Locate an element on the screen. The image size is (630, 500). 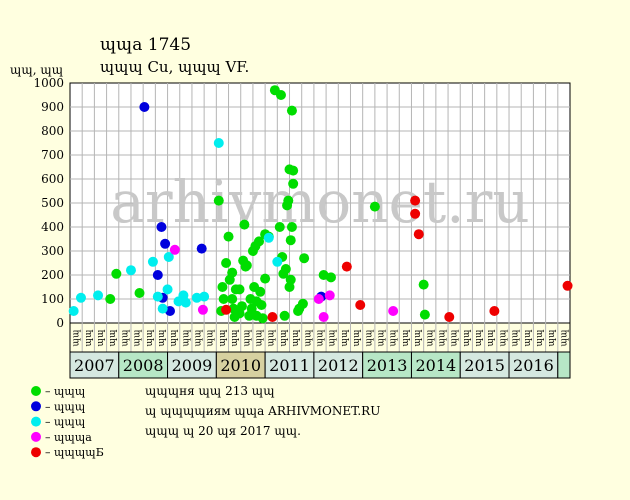
y-tick-label: 500 is located at coordinates (52, 203).